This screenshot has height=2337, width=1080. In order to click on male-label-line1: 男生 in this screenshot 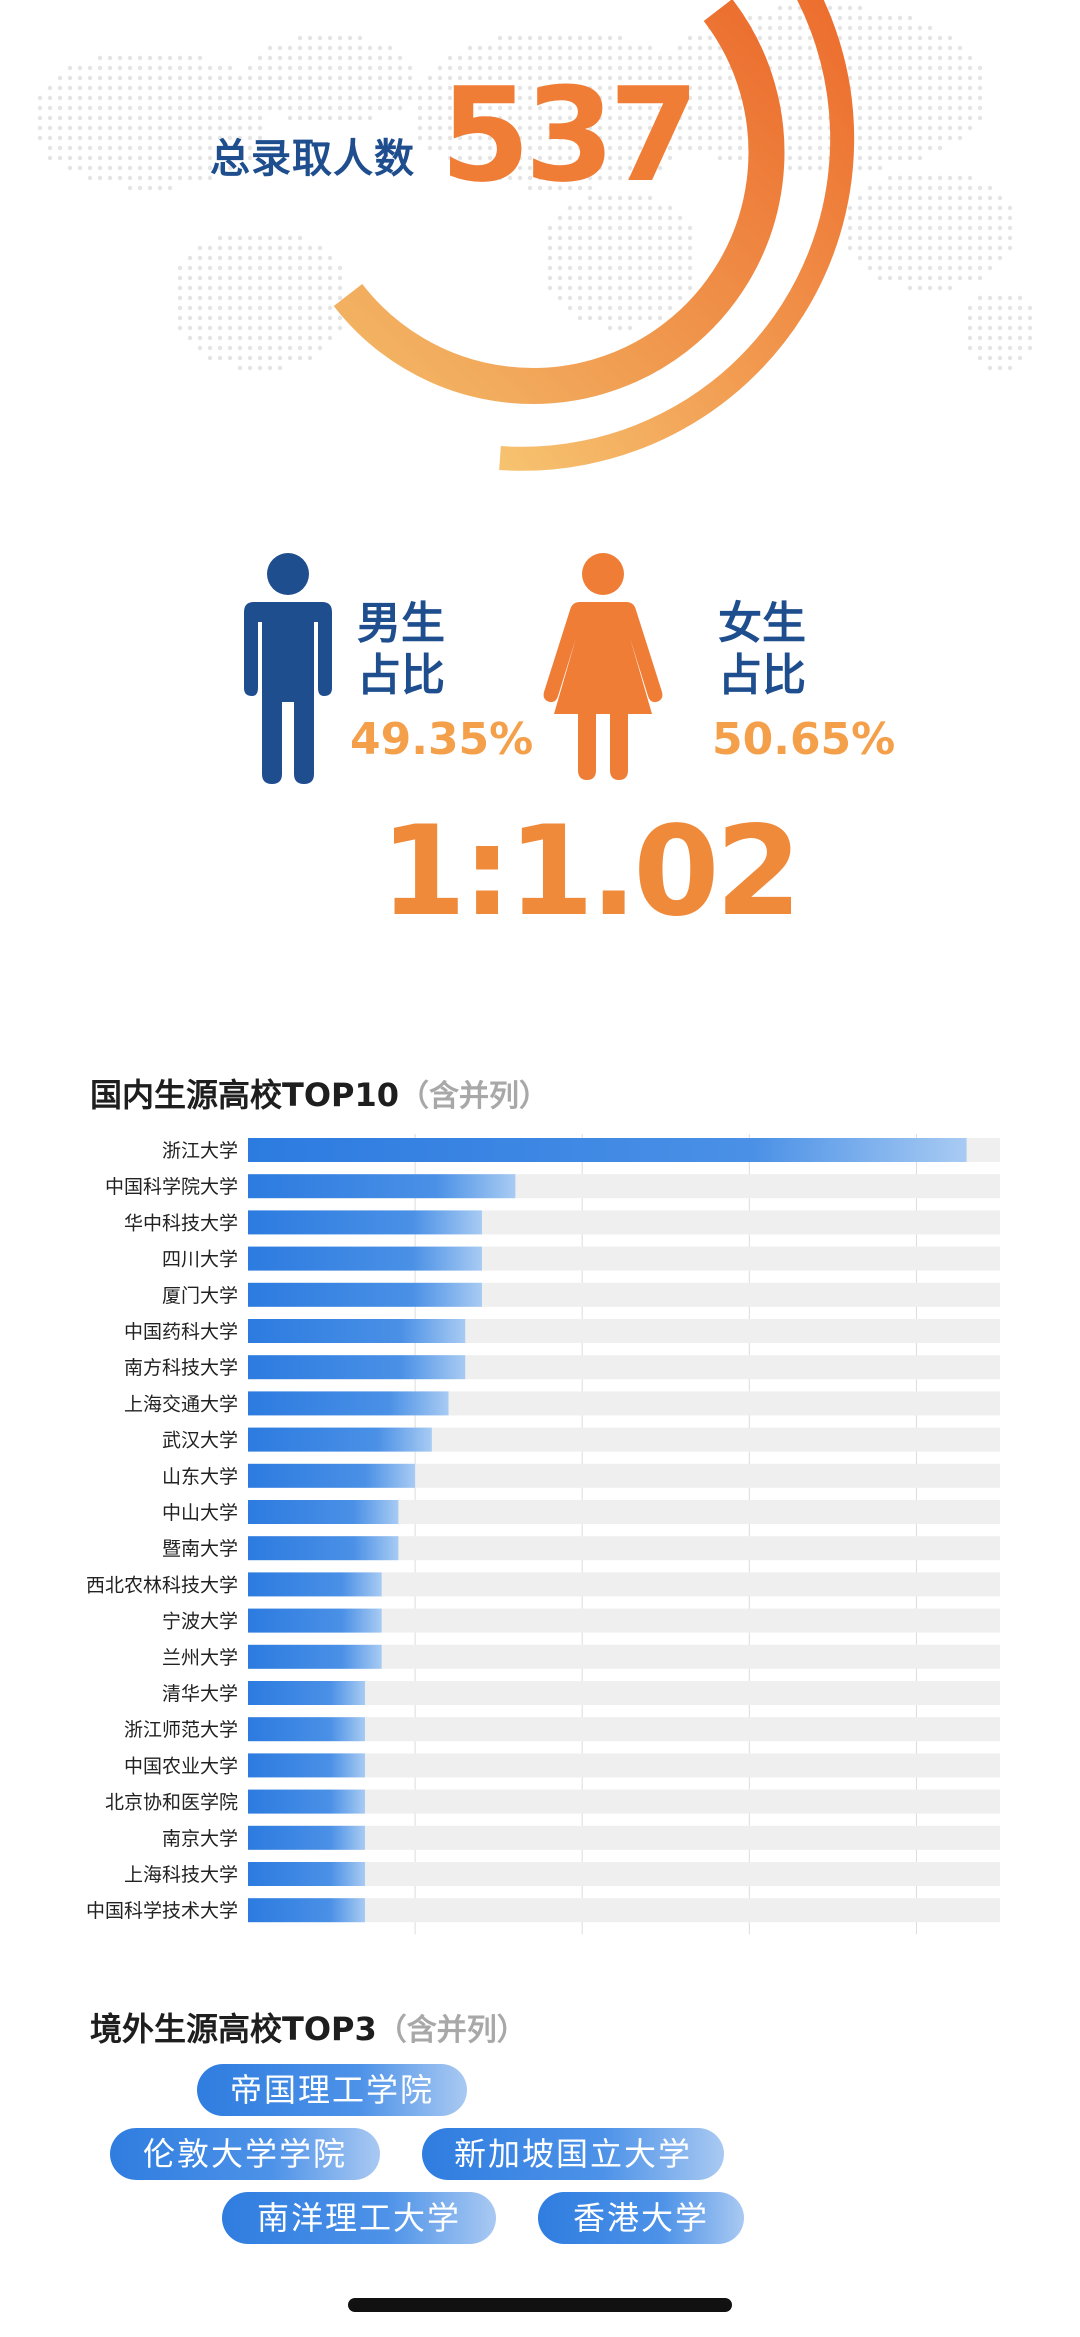, I will do `click(401, 623)`.